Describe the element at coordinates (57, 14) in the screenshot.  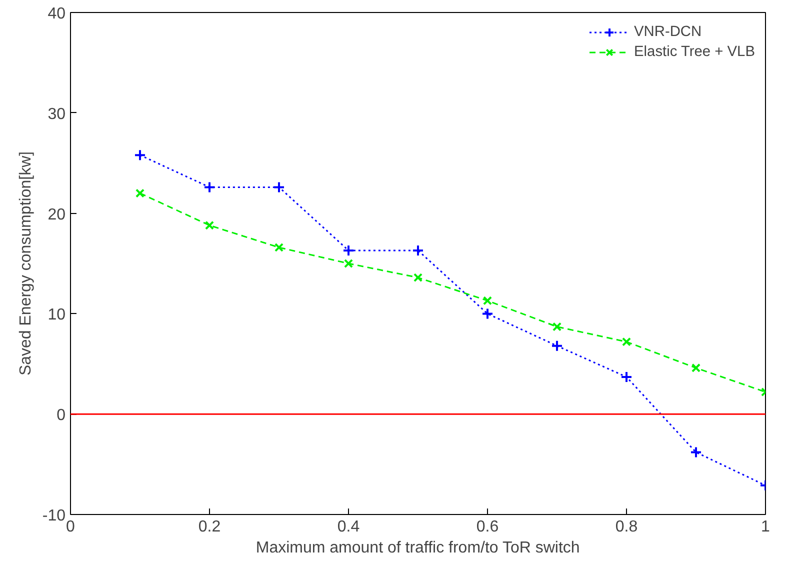
I see `y-tick-label: 40` at that location.